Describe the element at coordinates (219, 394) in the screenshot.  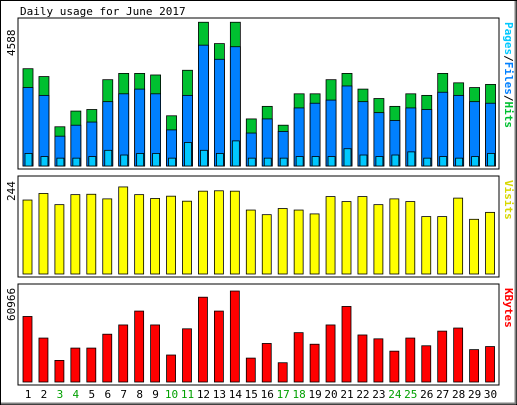
I see `day-label-13: 13` at that location.